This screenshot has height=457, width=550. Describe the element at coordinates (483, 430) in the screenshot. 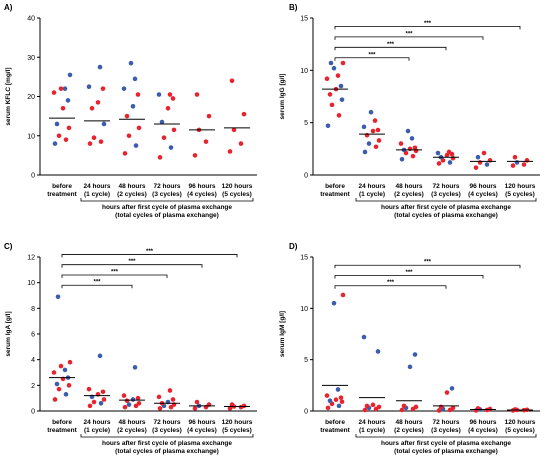

I see `x-category-sublabel: (4 cycles)` at that location.